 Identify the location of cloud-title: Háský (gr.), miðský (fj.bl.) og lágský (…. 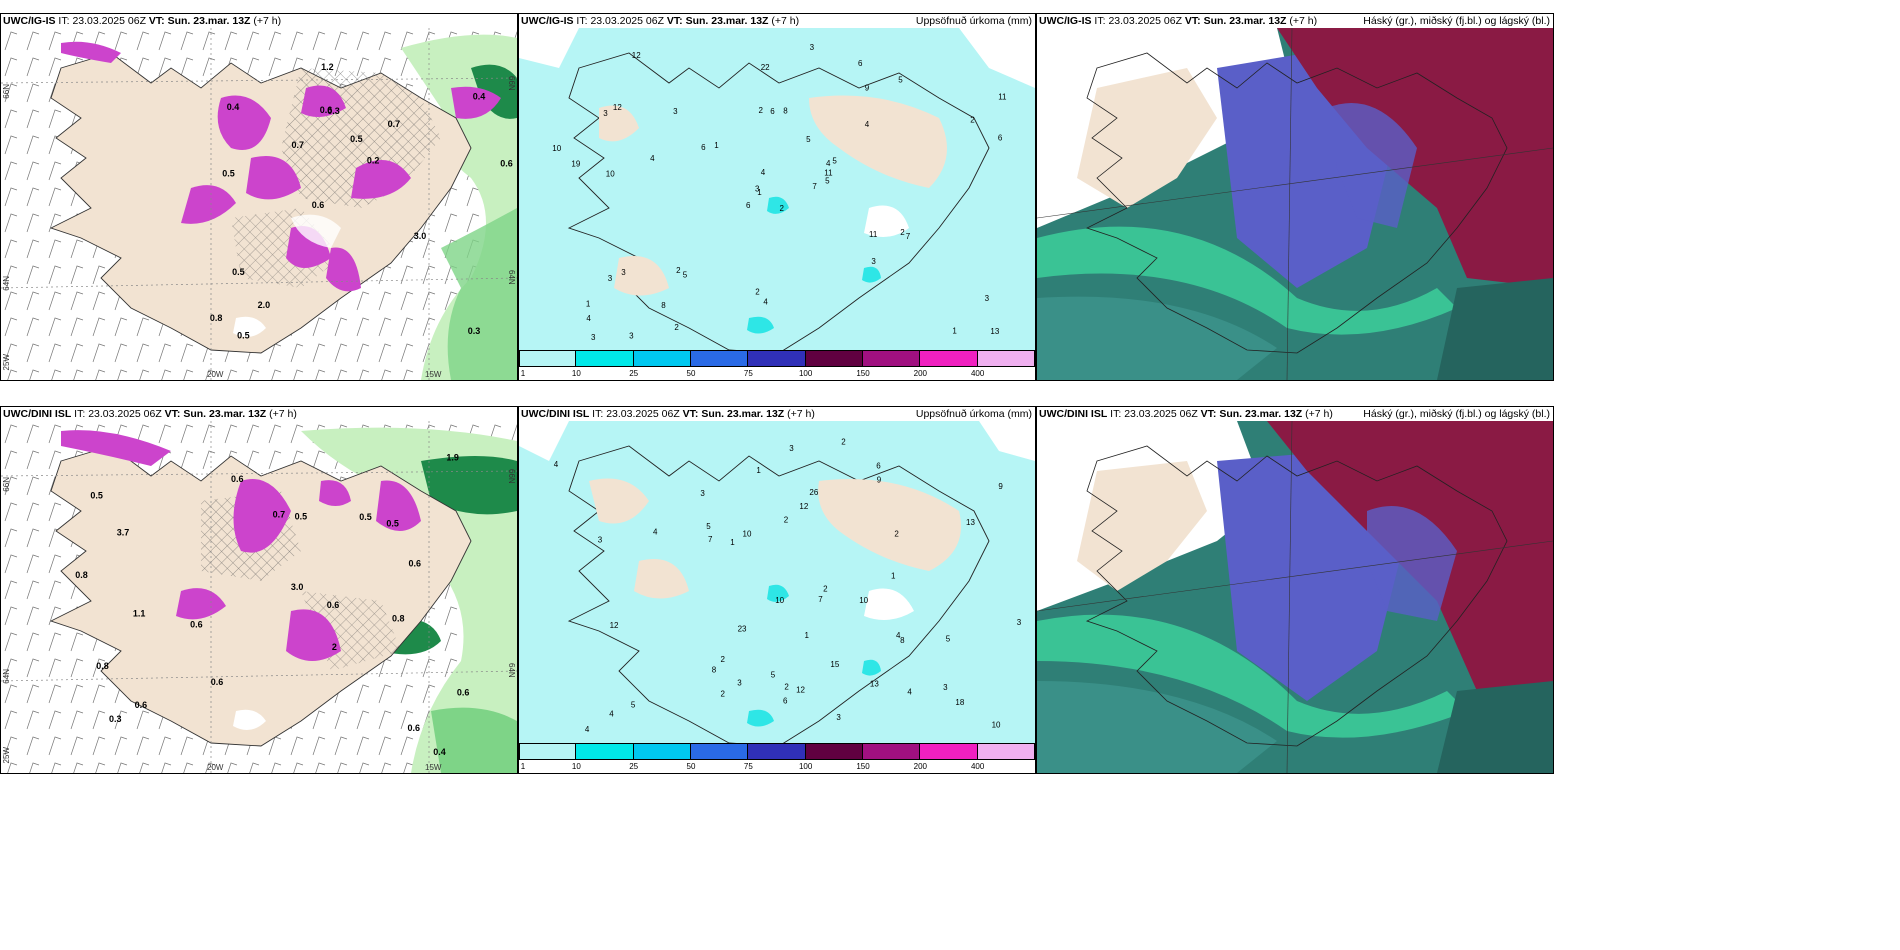
(1456, 414).